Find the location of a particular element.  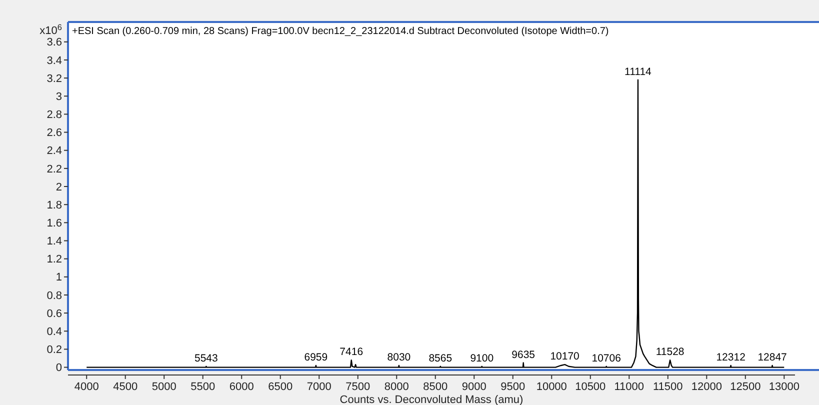

x-tick-label: 5500 is located at coordinates (203, 387).